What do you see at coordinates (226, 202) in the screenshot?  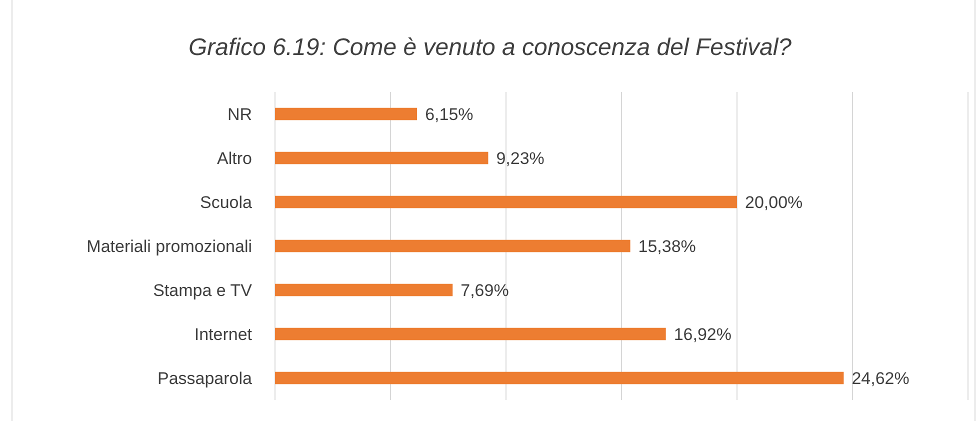 I see `y-tick-label: Scuola` at bounding box center [226, 202].